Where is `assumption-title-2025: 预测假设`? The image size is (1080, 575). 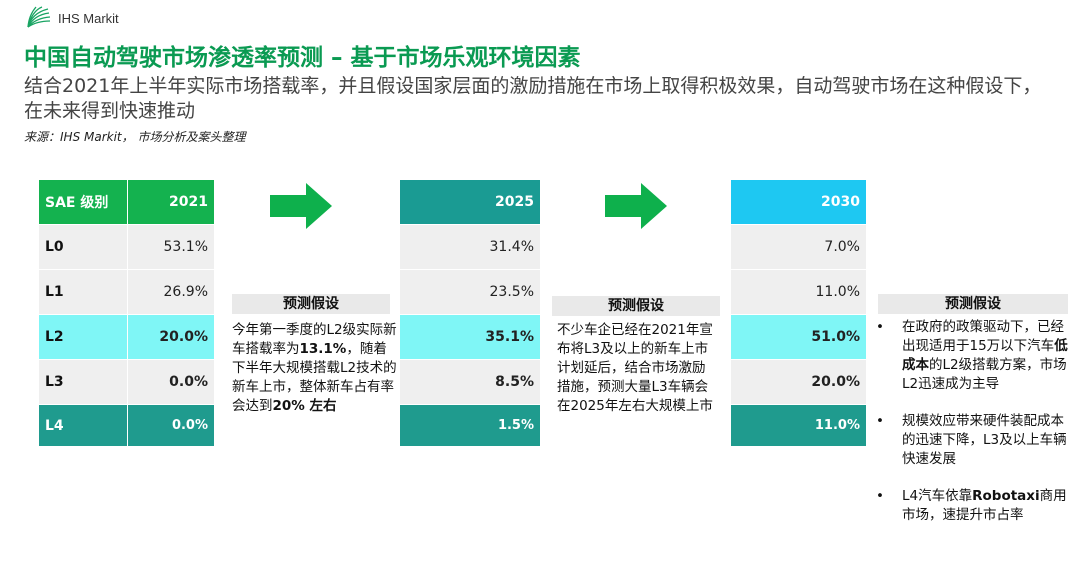
assumption-title-2025: 预测假设 is located at coordinates (636, 306).